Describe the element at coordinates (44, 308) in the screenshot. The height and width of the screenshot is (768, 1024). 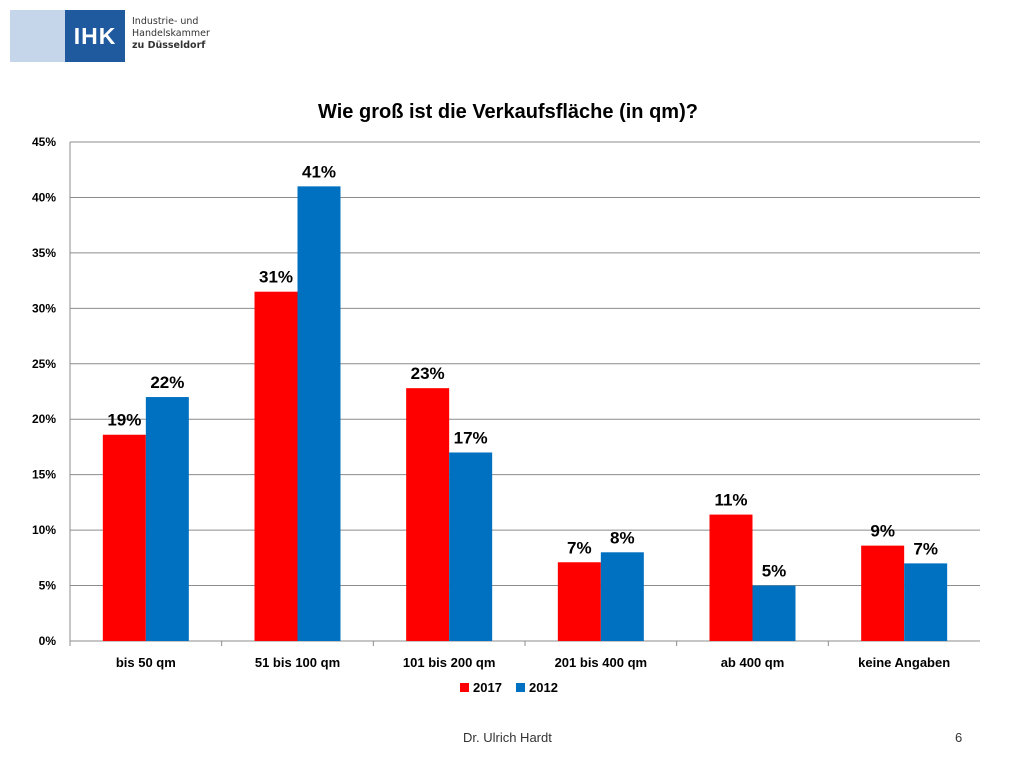
I see `y-tick-label: 30%` at that location.